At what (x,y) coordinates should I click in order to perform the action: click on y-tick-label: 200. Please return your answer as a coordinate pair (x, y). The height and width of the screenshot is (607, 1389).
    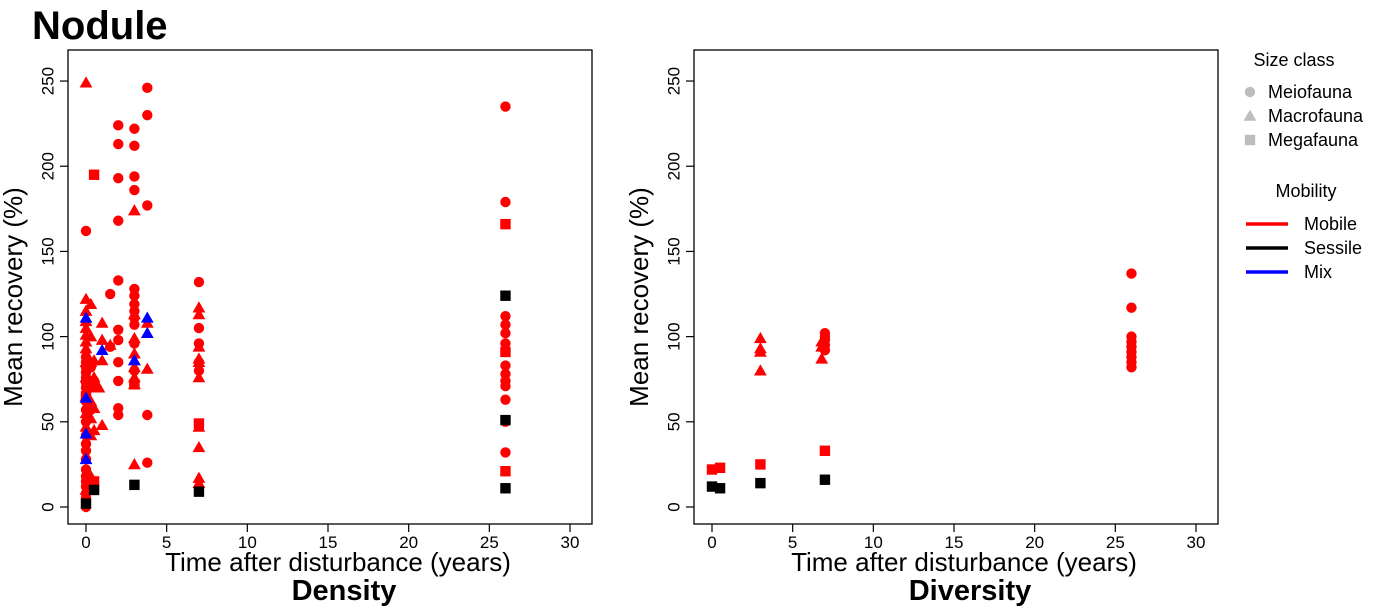
    Looking at the image, I should click on (674, 166).